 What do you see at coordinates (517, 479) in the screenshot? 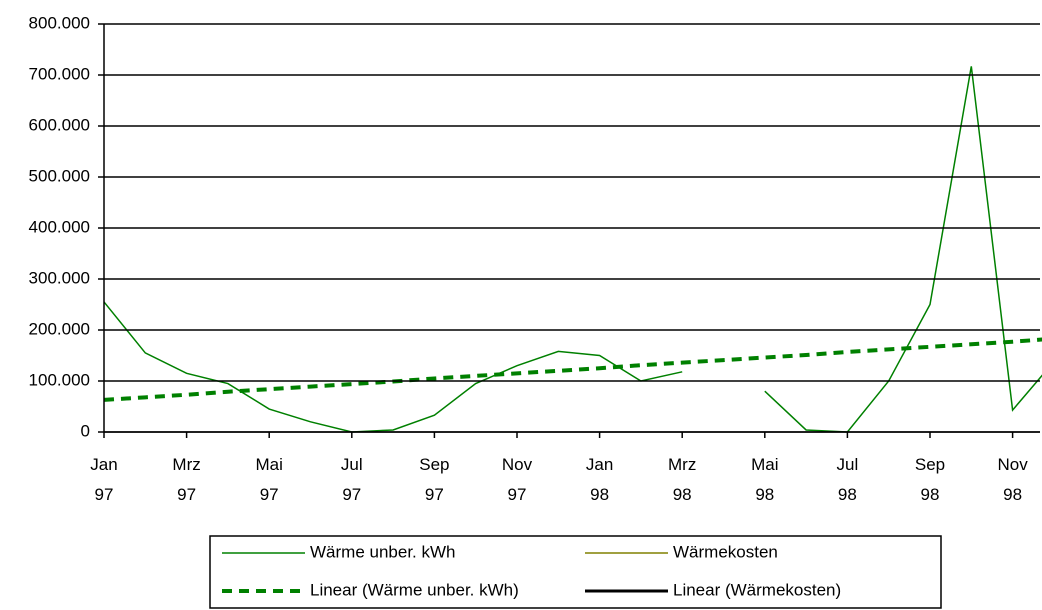
I see `x-tick-label: Nov 97` at bounding box center [517, 479].